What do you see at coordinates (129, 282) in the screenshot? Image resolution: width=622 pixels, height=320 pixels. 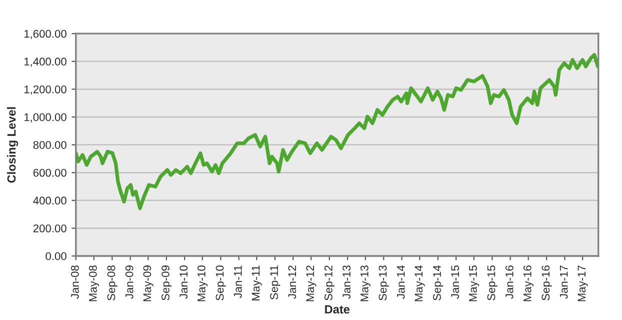 I see `x-tick-label: Jan-09` at bounding box center [129, 282].